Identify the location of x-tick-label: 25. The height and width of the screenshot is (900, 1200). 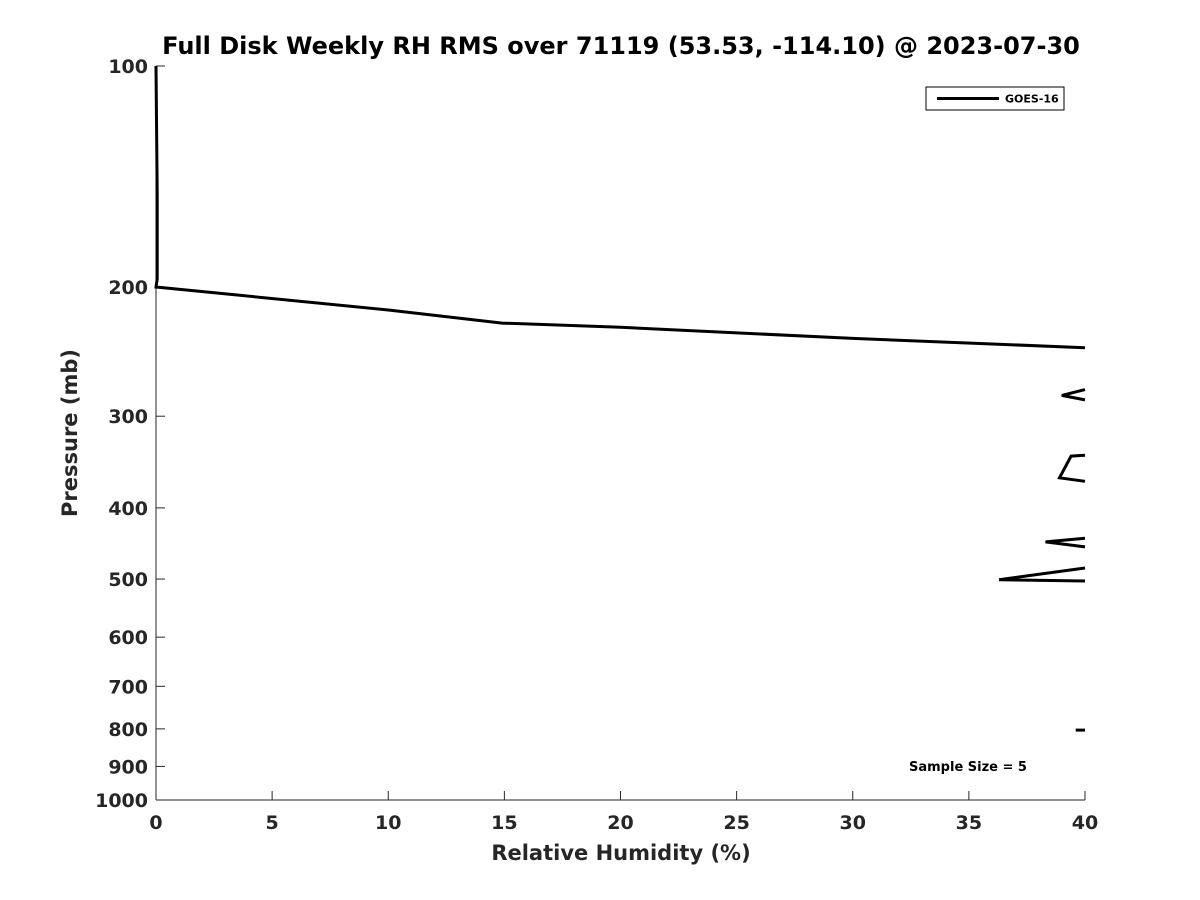
(736, 823).